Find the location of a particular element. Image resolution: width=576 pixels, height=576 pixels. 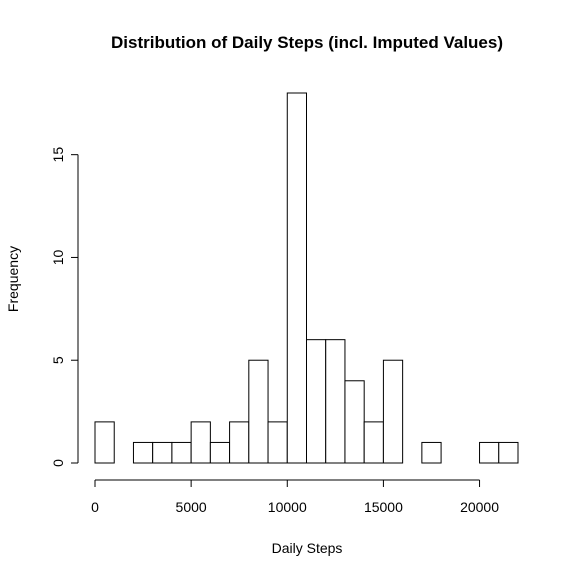

x-tick-label: 0 is located at coordinates (95, 507).